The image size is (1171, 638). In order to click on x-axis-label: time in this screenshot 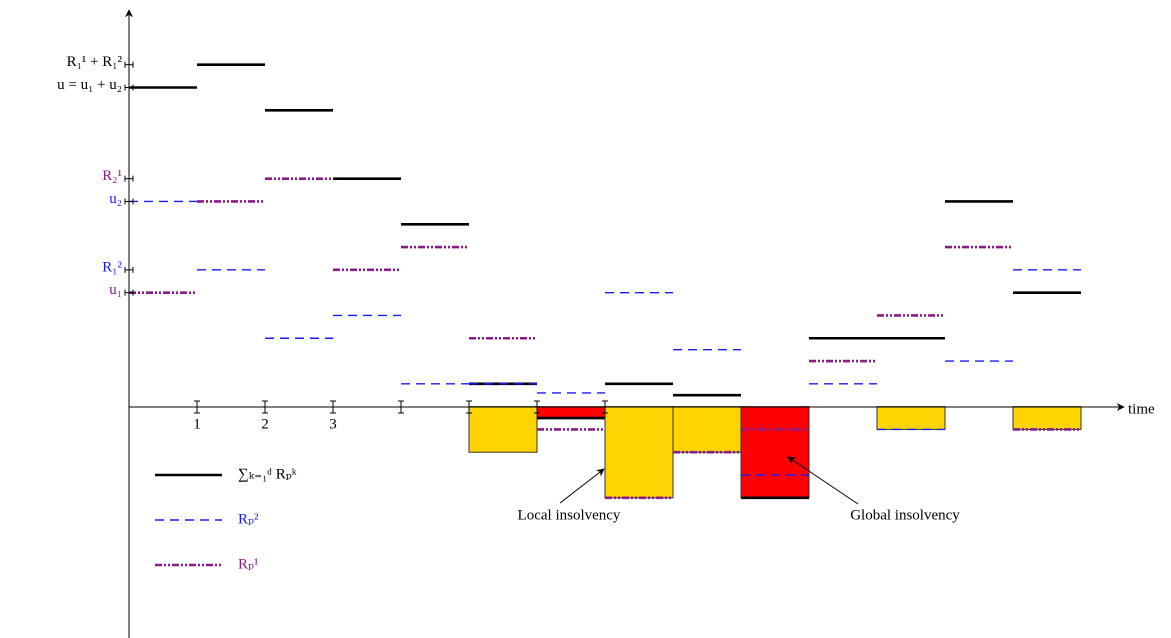, I will do `click(1141, 409)`.